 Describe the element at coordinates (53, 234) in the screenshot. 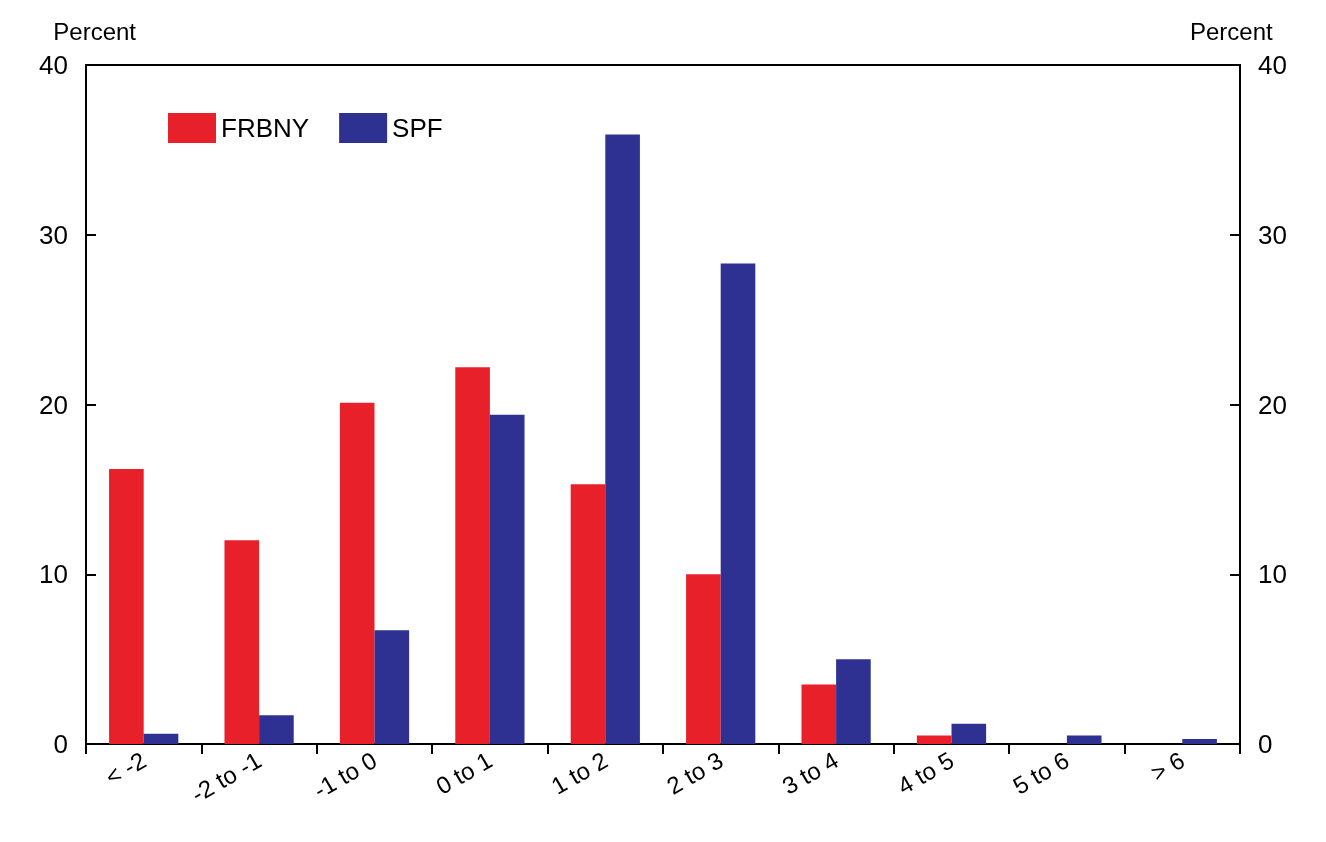

I see `y-tick-label: 30` at that location.